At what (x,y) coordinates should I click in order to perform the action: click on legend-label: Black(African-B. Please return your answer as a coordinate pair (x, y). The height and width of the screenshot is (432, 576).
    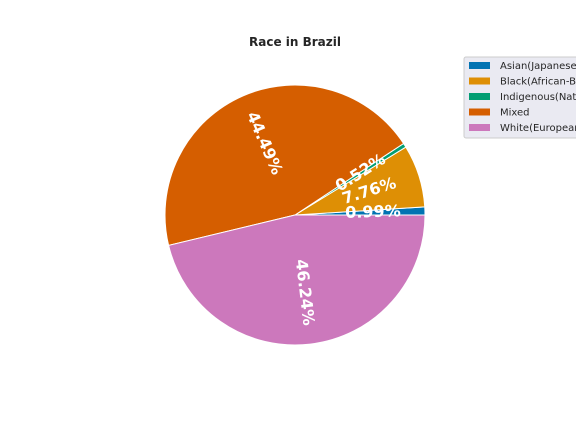
    Looking at the image, I should click on (538, 82).